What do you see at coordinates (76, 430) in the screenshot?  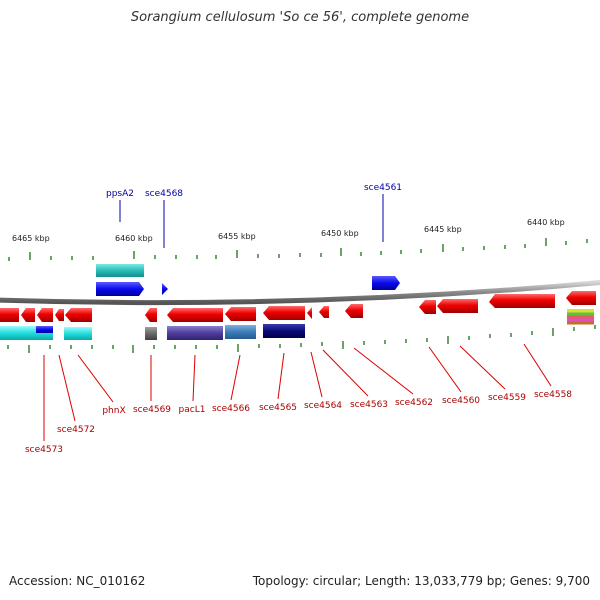 I see `gene-label-bottom: sce4572` at bounding box center [76, 430].